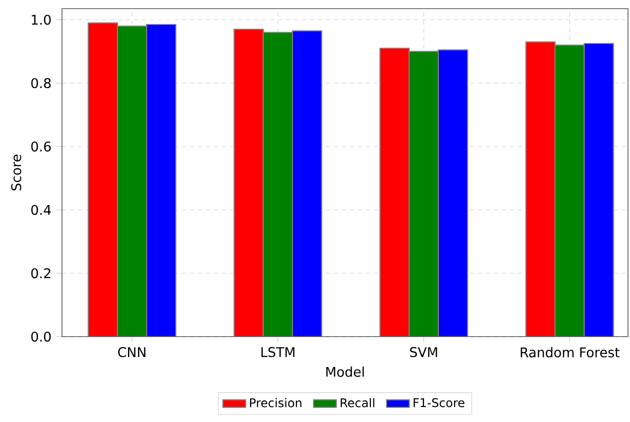 The width and height of the screenshot is (630, 422). What do you see at coordinates (345, 371) in the screenshot?
I see `x-axis-title: Model` at bounding box center [345, 371].